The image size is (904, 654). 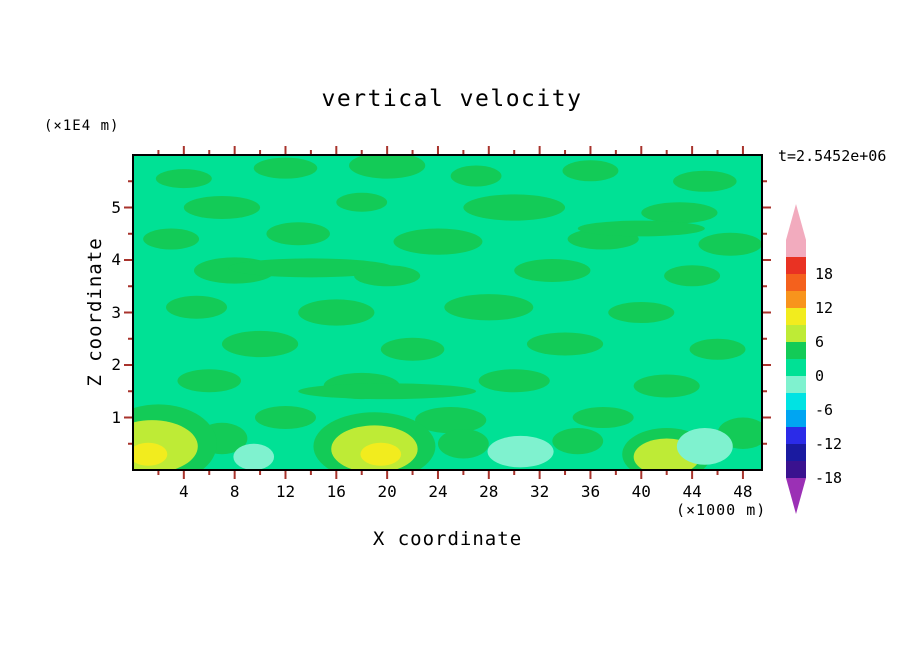 I want to click on x-axis-unit-label: (×1000 m), so click(x=721, y=510).